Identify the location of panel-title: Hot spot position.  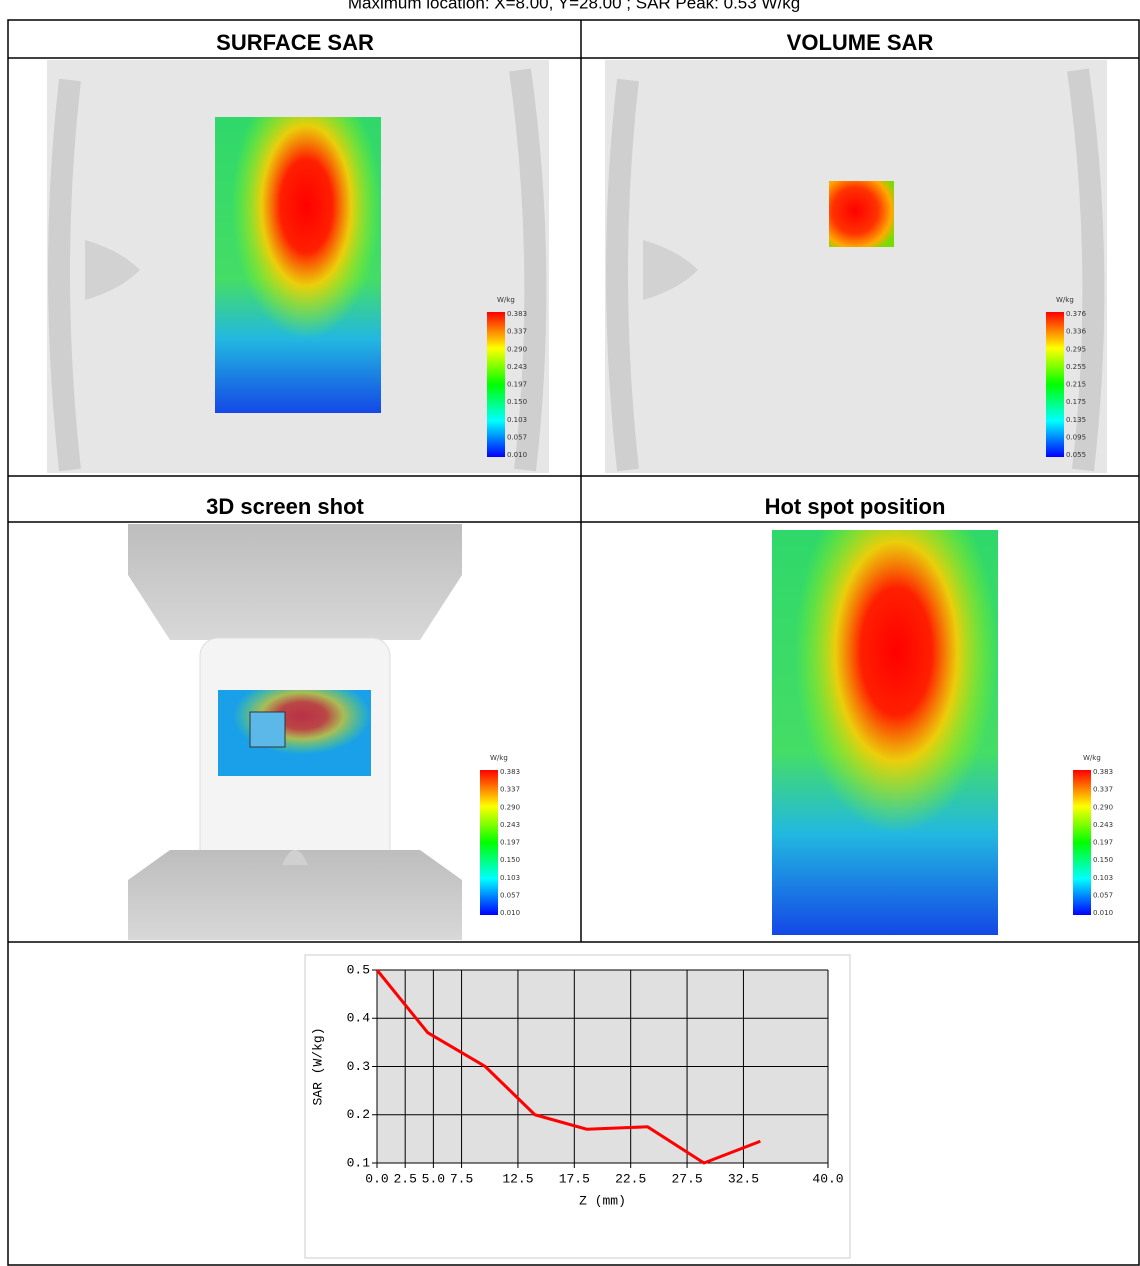
(855, 506).